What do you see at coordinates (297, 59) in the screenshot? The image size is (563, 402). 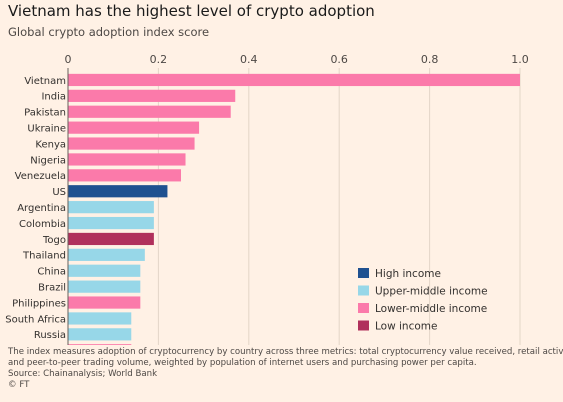 I see `x-axis-ticks: 0 0.2 0.4 0.6 0.8 1.0` at bounding box center [297, 59].